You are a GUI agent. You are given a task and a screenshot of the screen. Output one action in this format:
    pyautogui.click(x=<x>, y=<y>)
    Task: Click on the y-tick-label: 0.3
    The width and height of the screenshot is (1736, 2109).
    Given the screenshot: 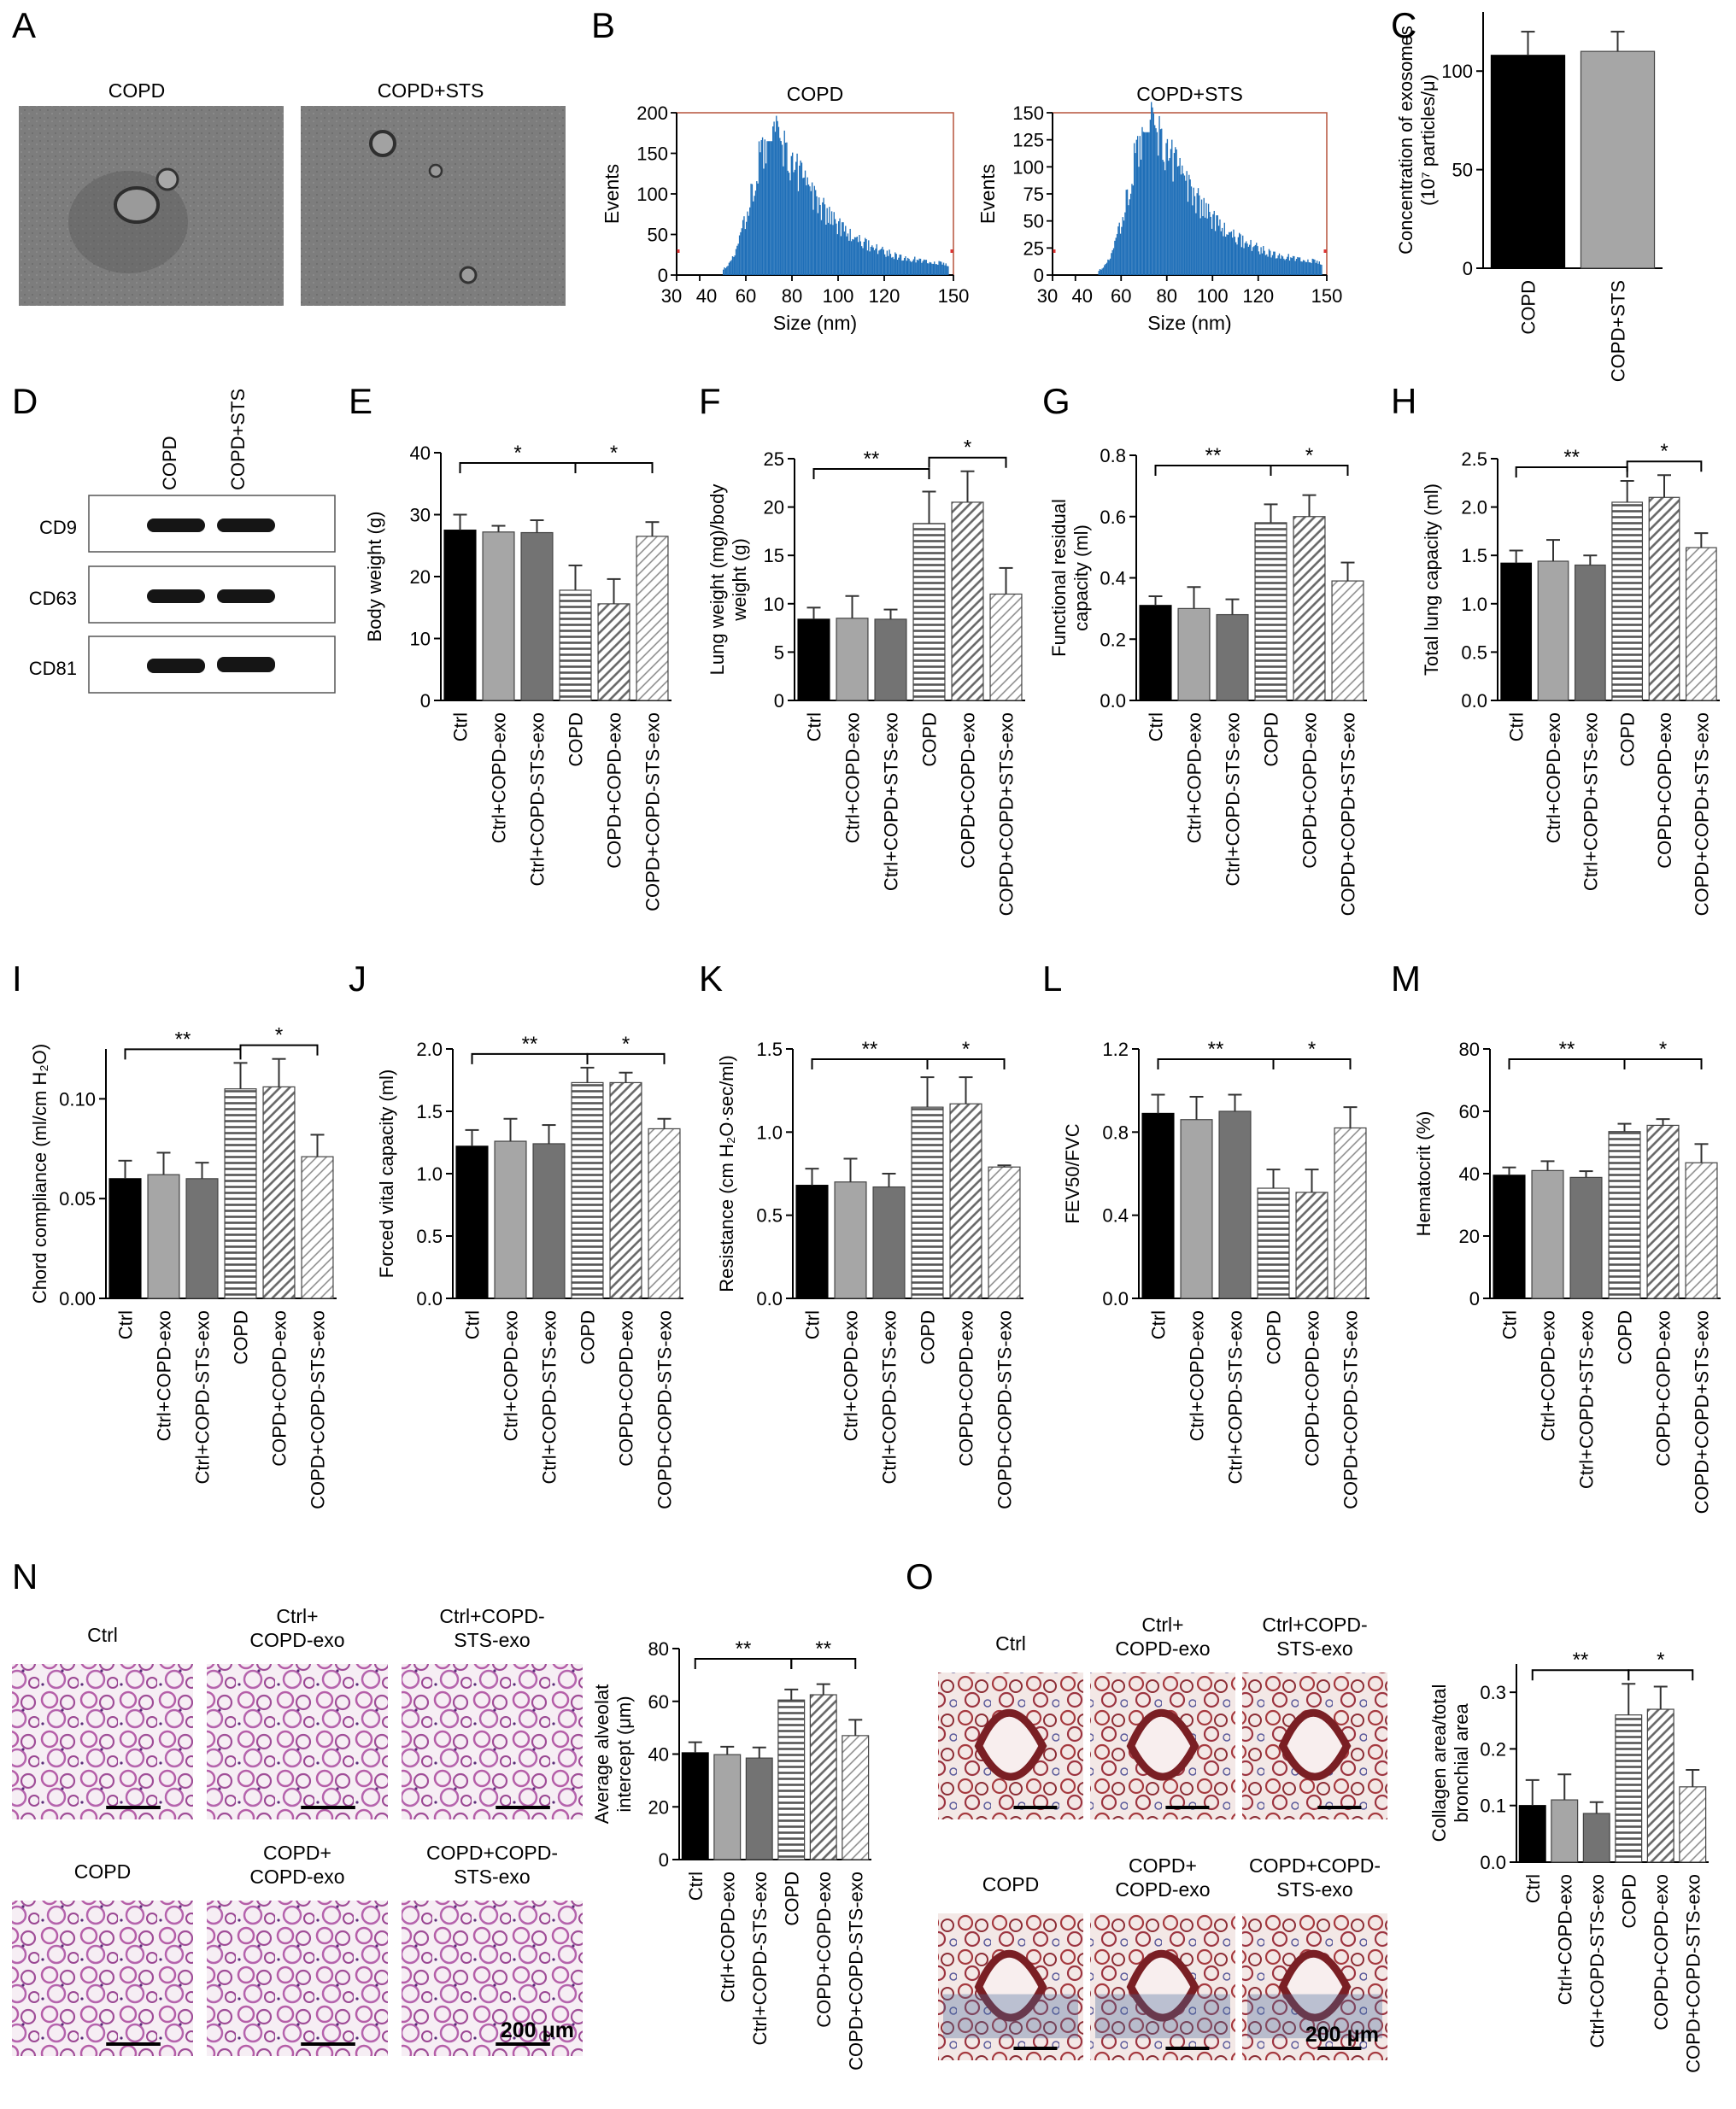 What is the action you would take?
    pyautogui.click(x=1493, y=1692)
    